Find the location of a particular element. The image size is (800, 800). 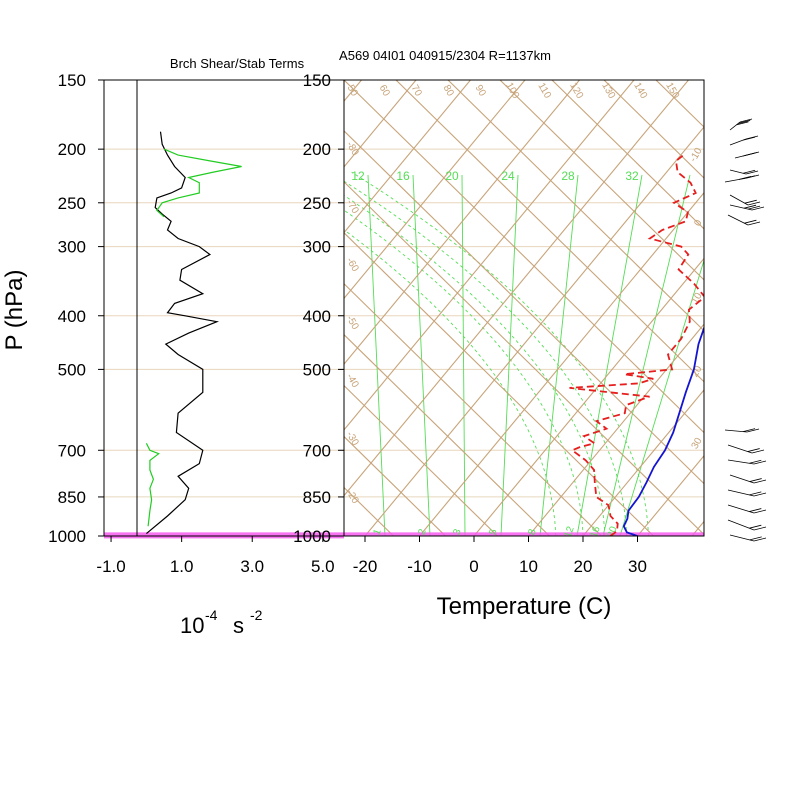

left-y-tick-label: 300 is located at coordinates (72, 247).